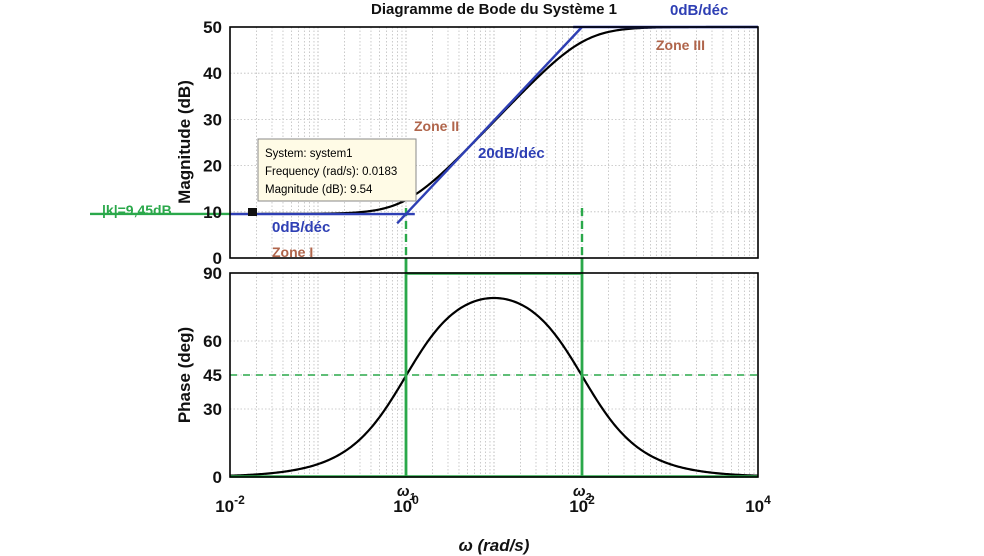 The width and height of the screenshot is (984, 556). What do you see at coordinates (494, 9) in the screenshot?
I see `chart-title: Diagramme de Bode du Système 1` at bounding box center [494, 9].